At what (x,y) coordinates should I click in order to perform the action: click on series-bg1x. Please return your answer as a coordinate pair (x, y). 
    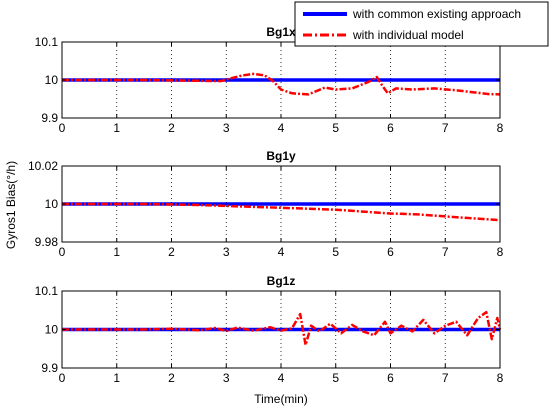
    Looking at the image, I should click on (281, 84).